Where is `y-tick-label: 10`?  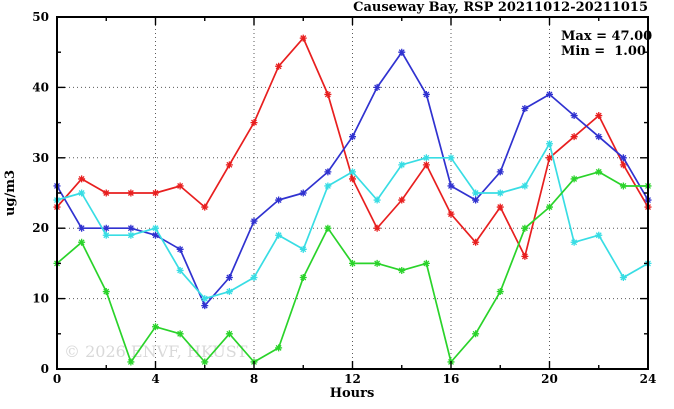
y-tick-label: 10 is located at coordinates (40, 299).